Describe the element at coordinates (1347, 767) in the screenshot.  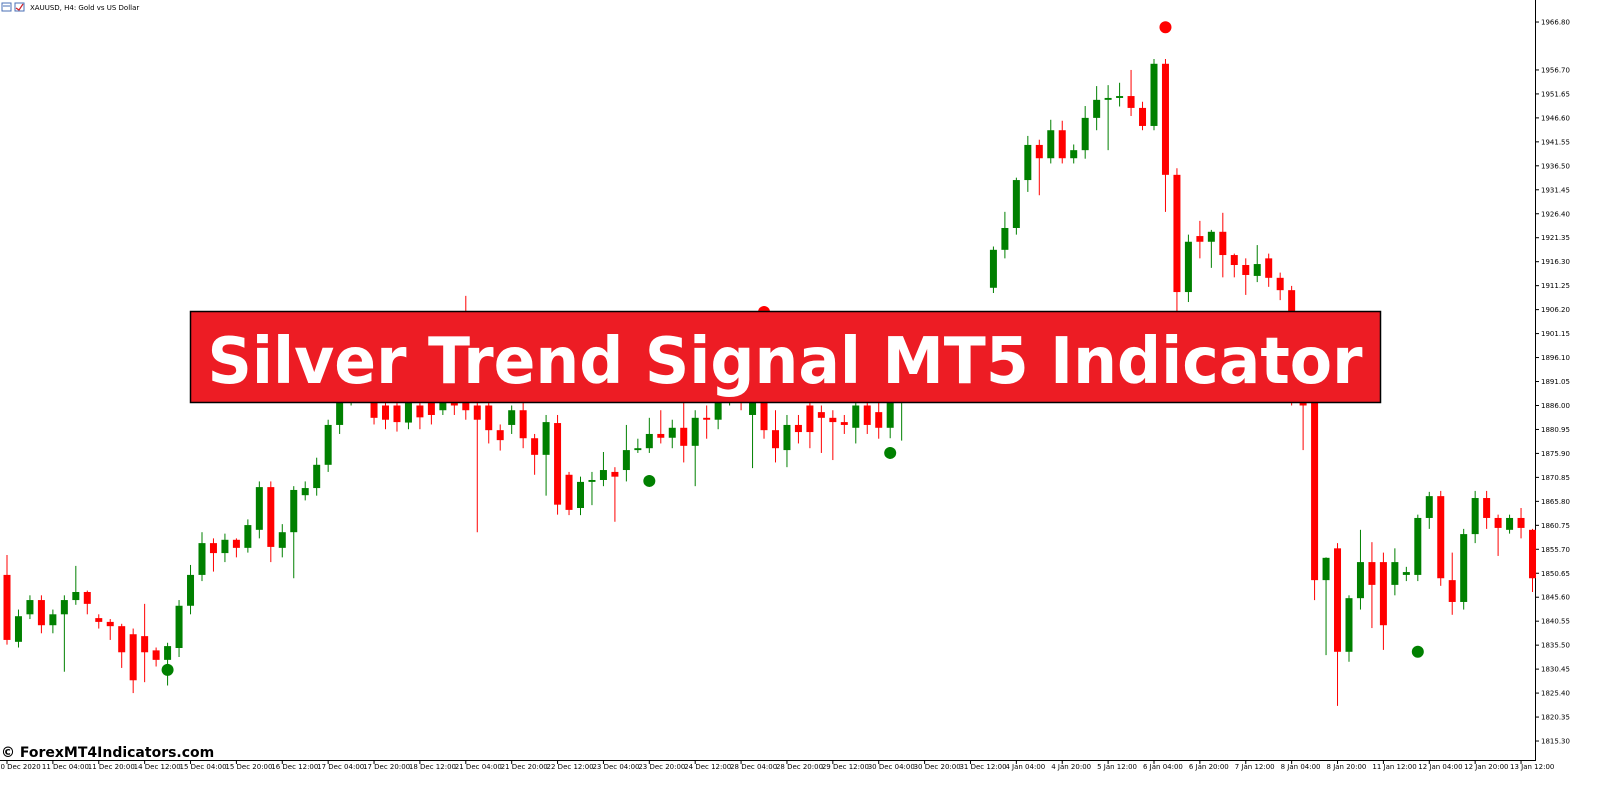
I see `x-tick-label: 8 Jan 20:00` at that location.